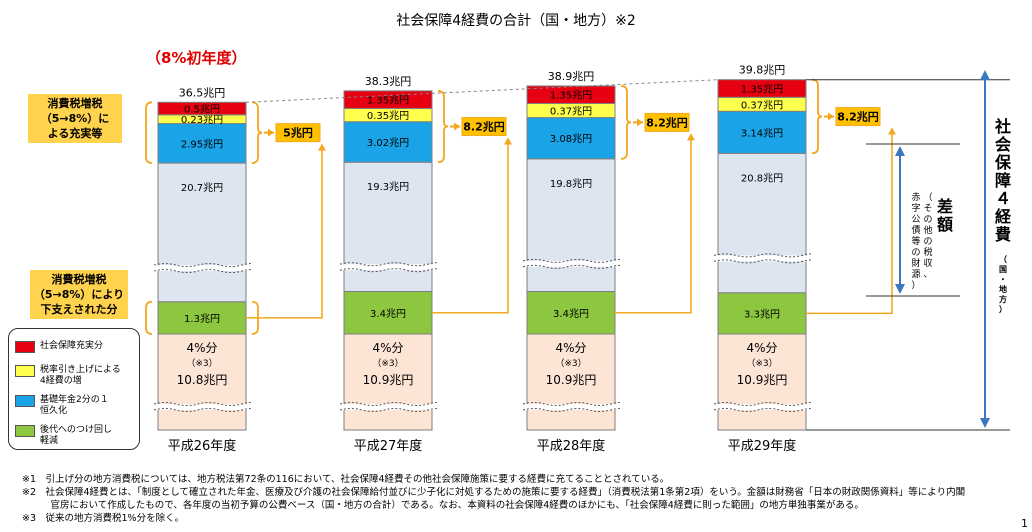 Image resolution: width=1032 pixels, height=532 pixels. What do you see at coordinates (149, 317) in the screenshot?
I see `stabilization-bracket-left` at bounding box center [149, 317].